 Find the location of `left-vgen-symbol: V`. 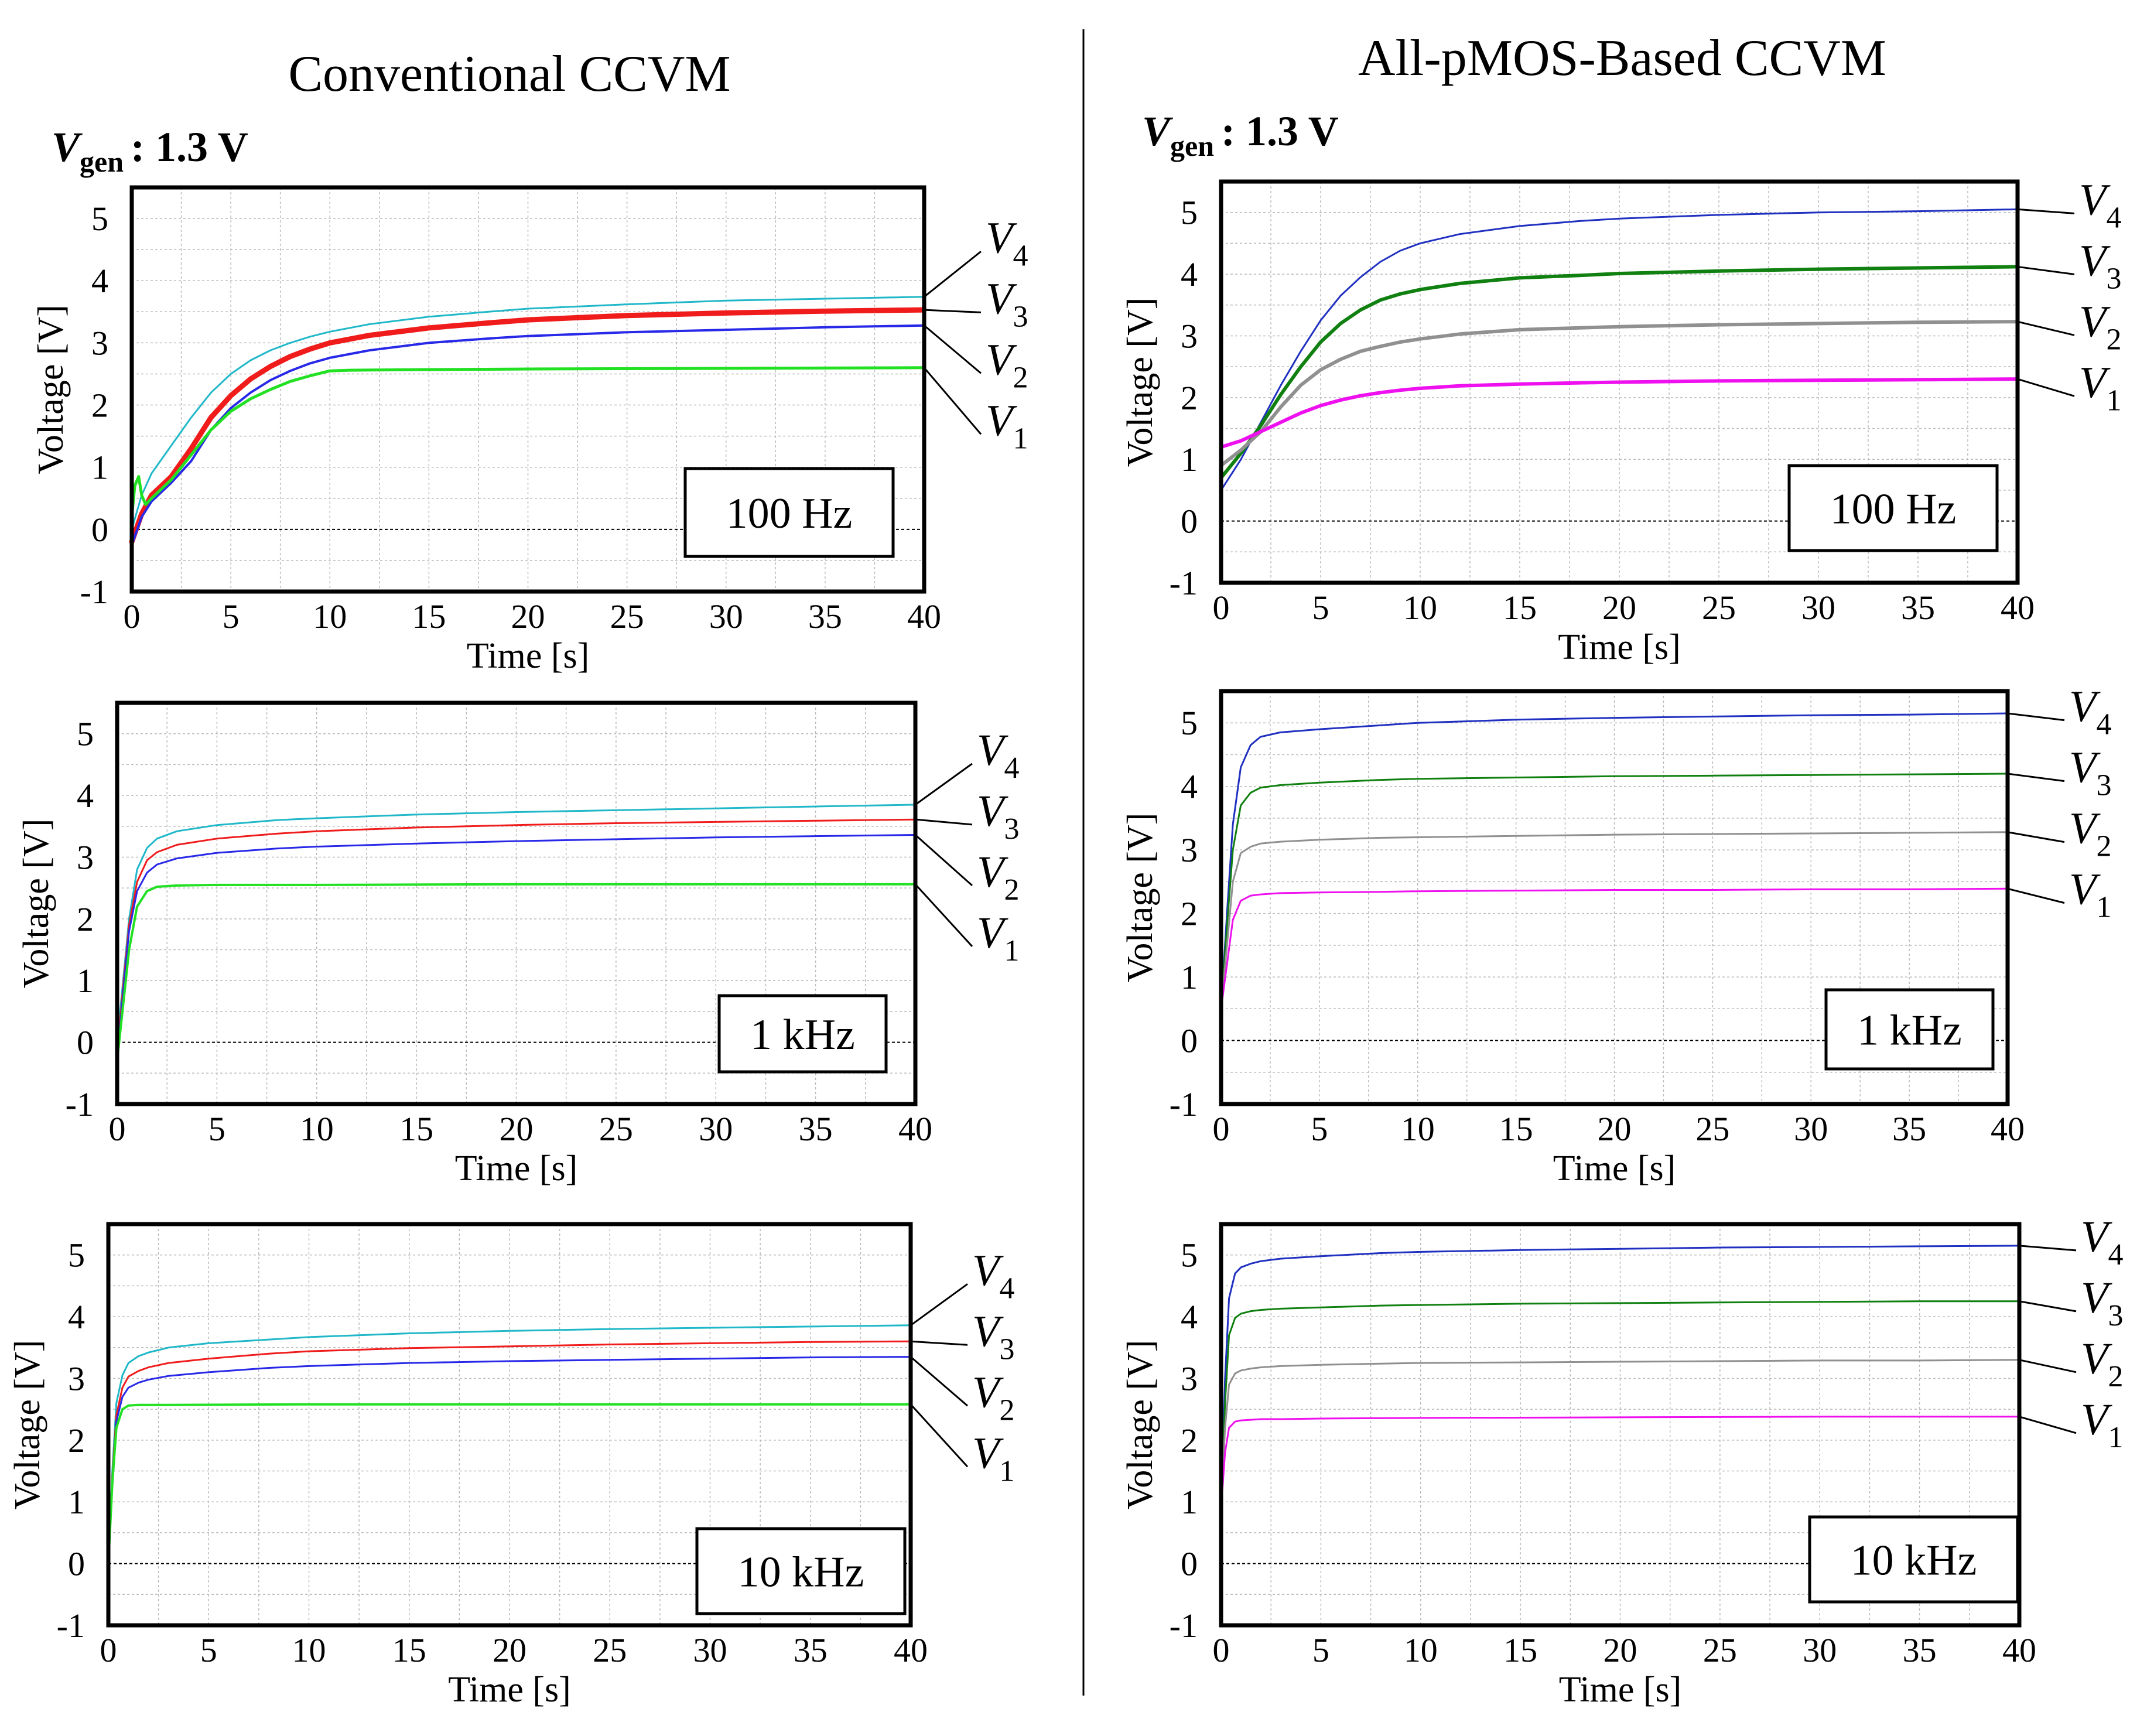

left-vgen-symbol: V is located at coordinates (67, 147).